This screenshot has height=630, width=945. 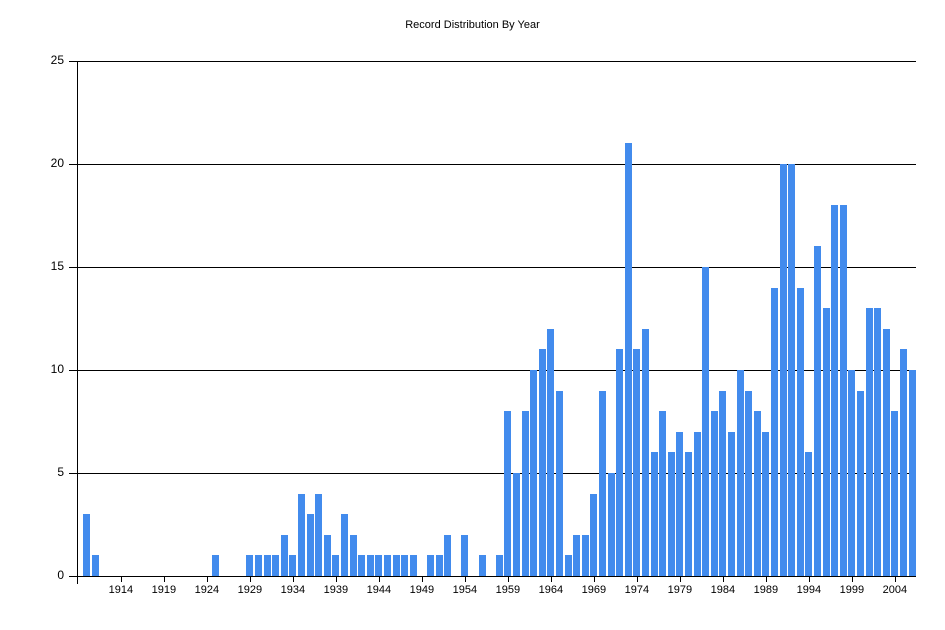 What do you see at coordinates (344, 545) in the screenshot?
I see `bar-1940` at bounding box center [344, 545].